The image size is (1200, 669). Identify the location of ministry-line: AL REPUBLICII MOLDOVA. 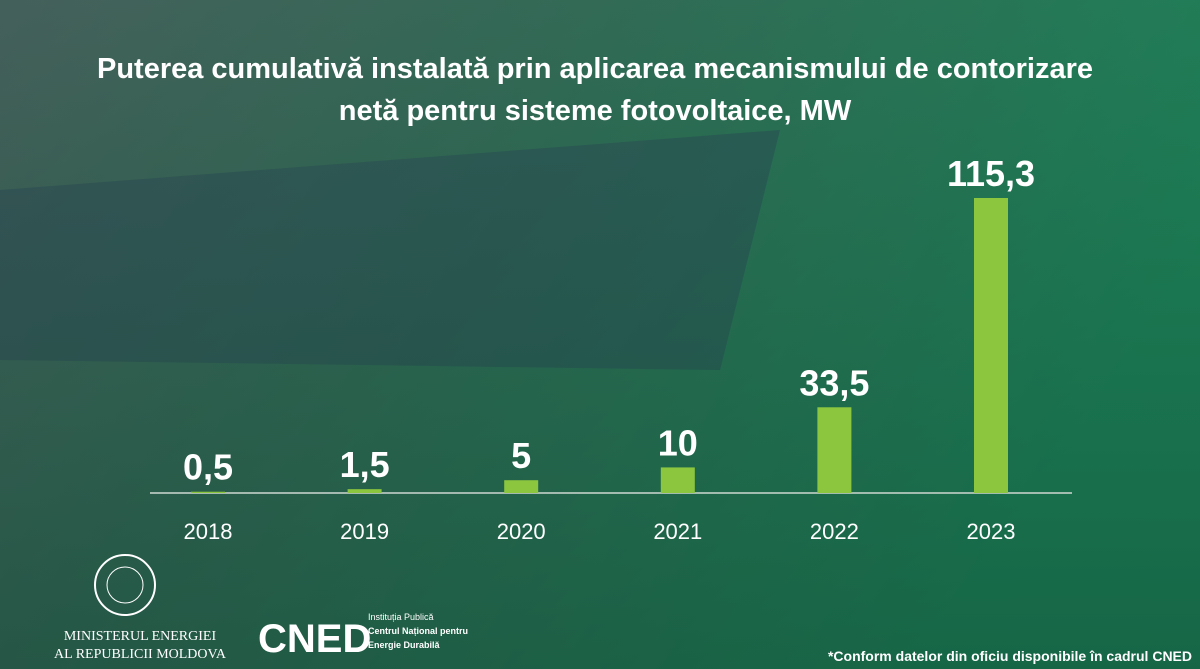
(140, 654).